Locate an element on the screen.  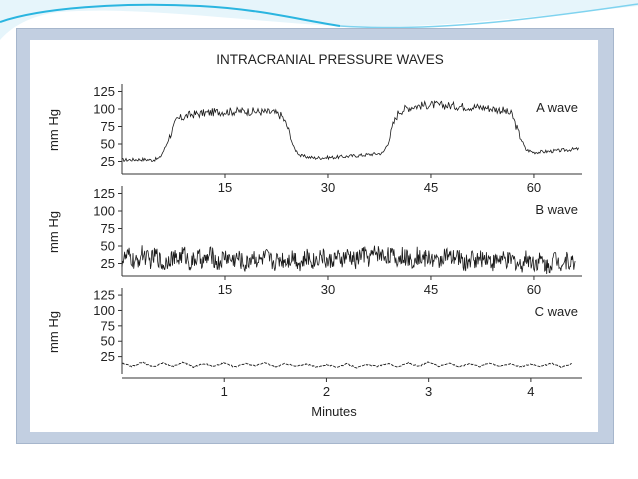
x-tick-label: 1 is located at coordinates (224, 391).